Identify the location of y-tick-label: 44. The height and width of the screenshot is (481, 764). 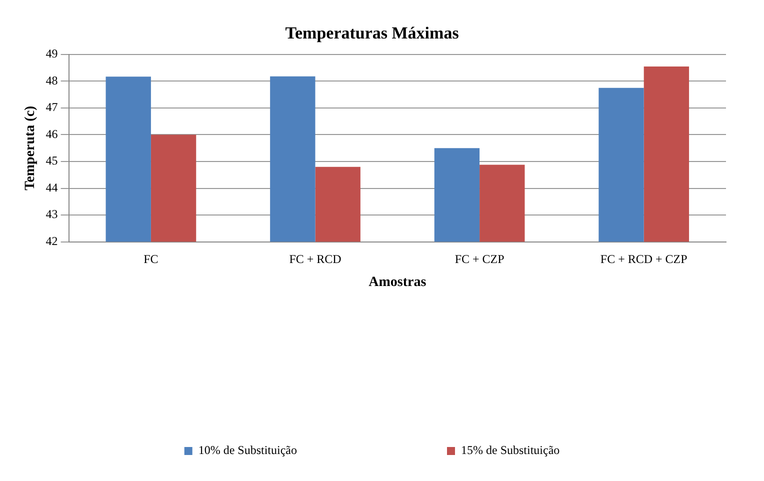
(52, 187).